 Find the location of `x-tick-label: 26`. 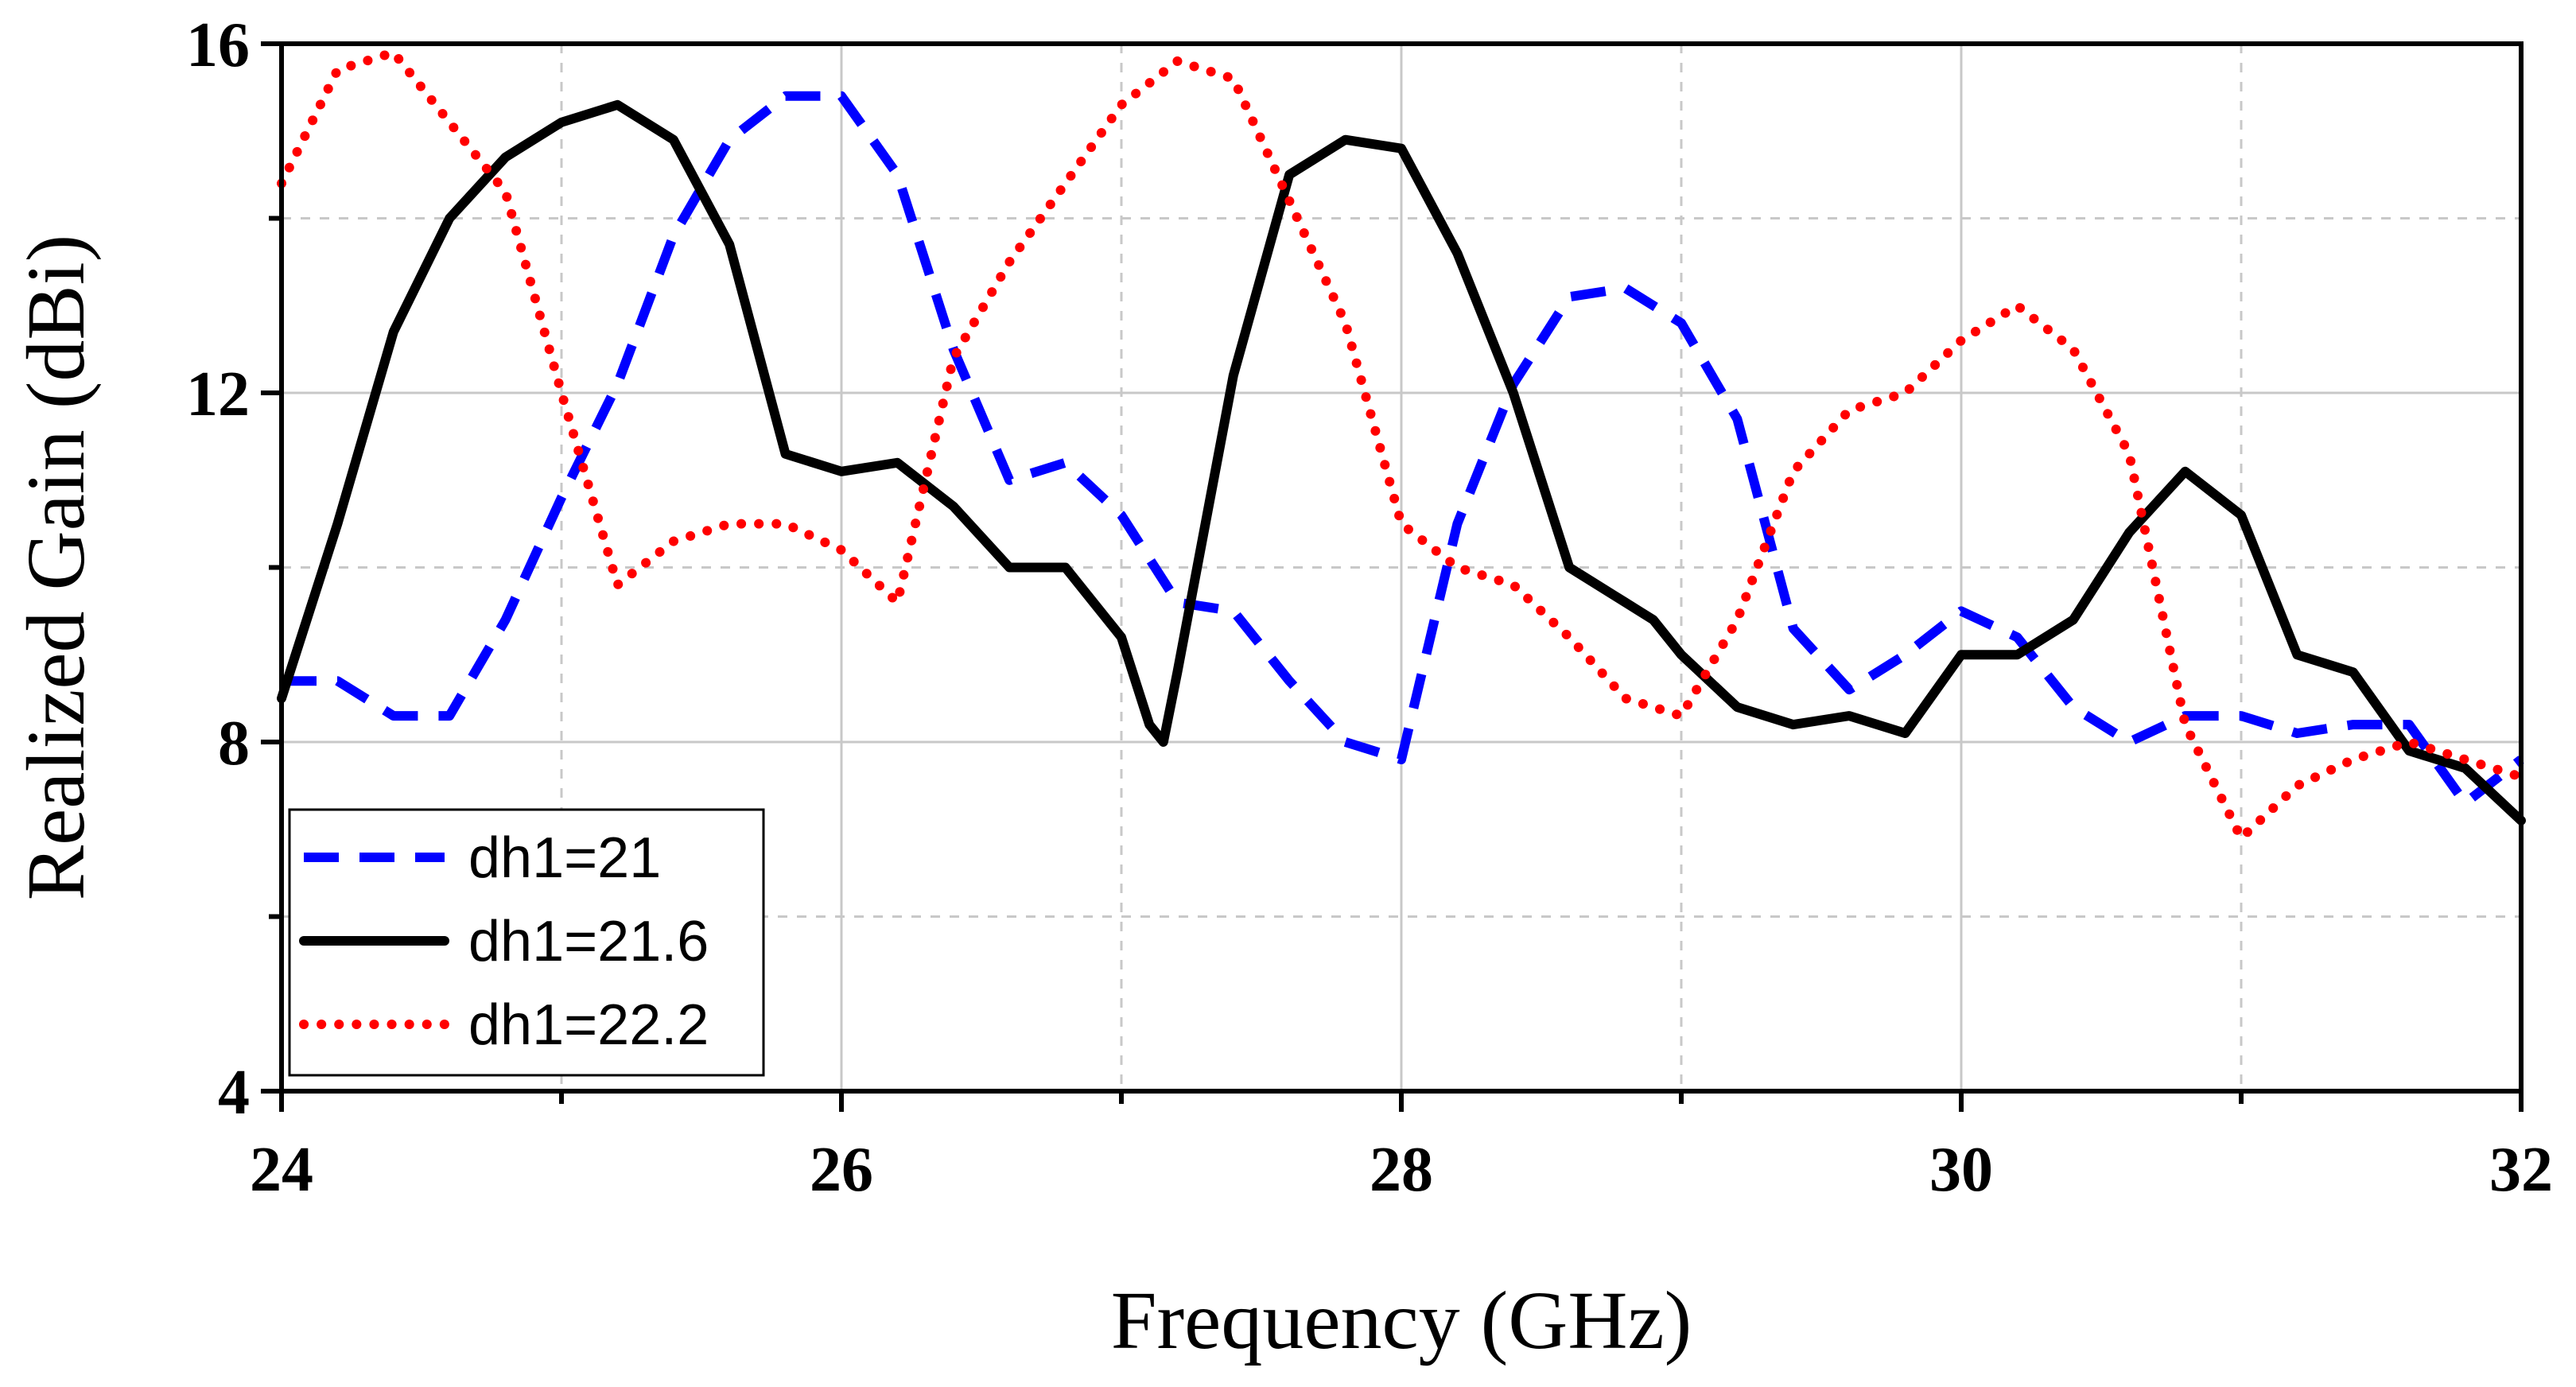

x-tick-label: 26 is located at coordinates (841, 1170).